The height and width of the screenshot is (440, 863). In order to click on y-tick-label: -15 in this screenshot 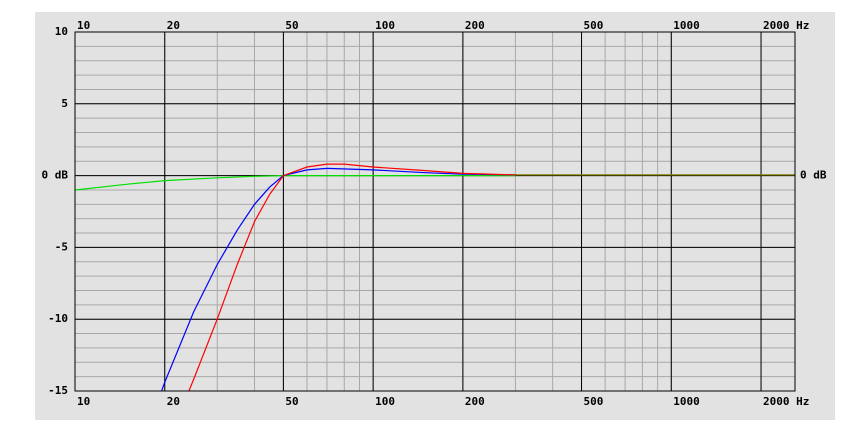, I will do `click(58, 390)`.